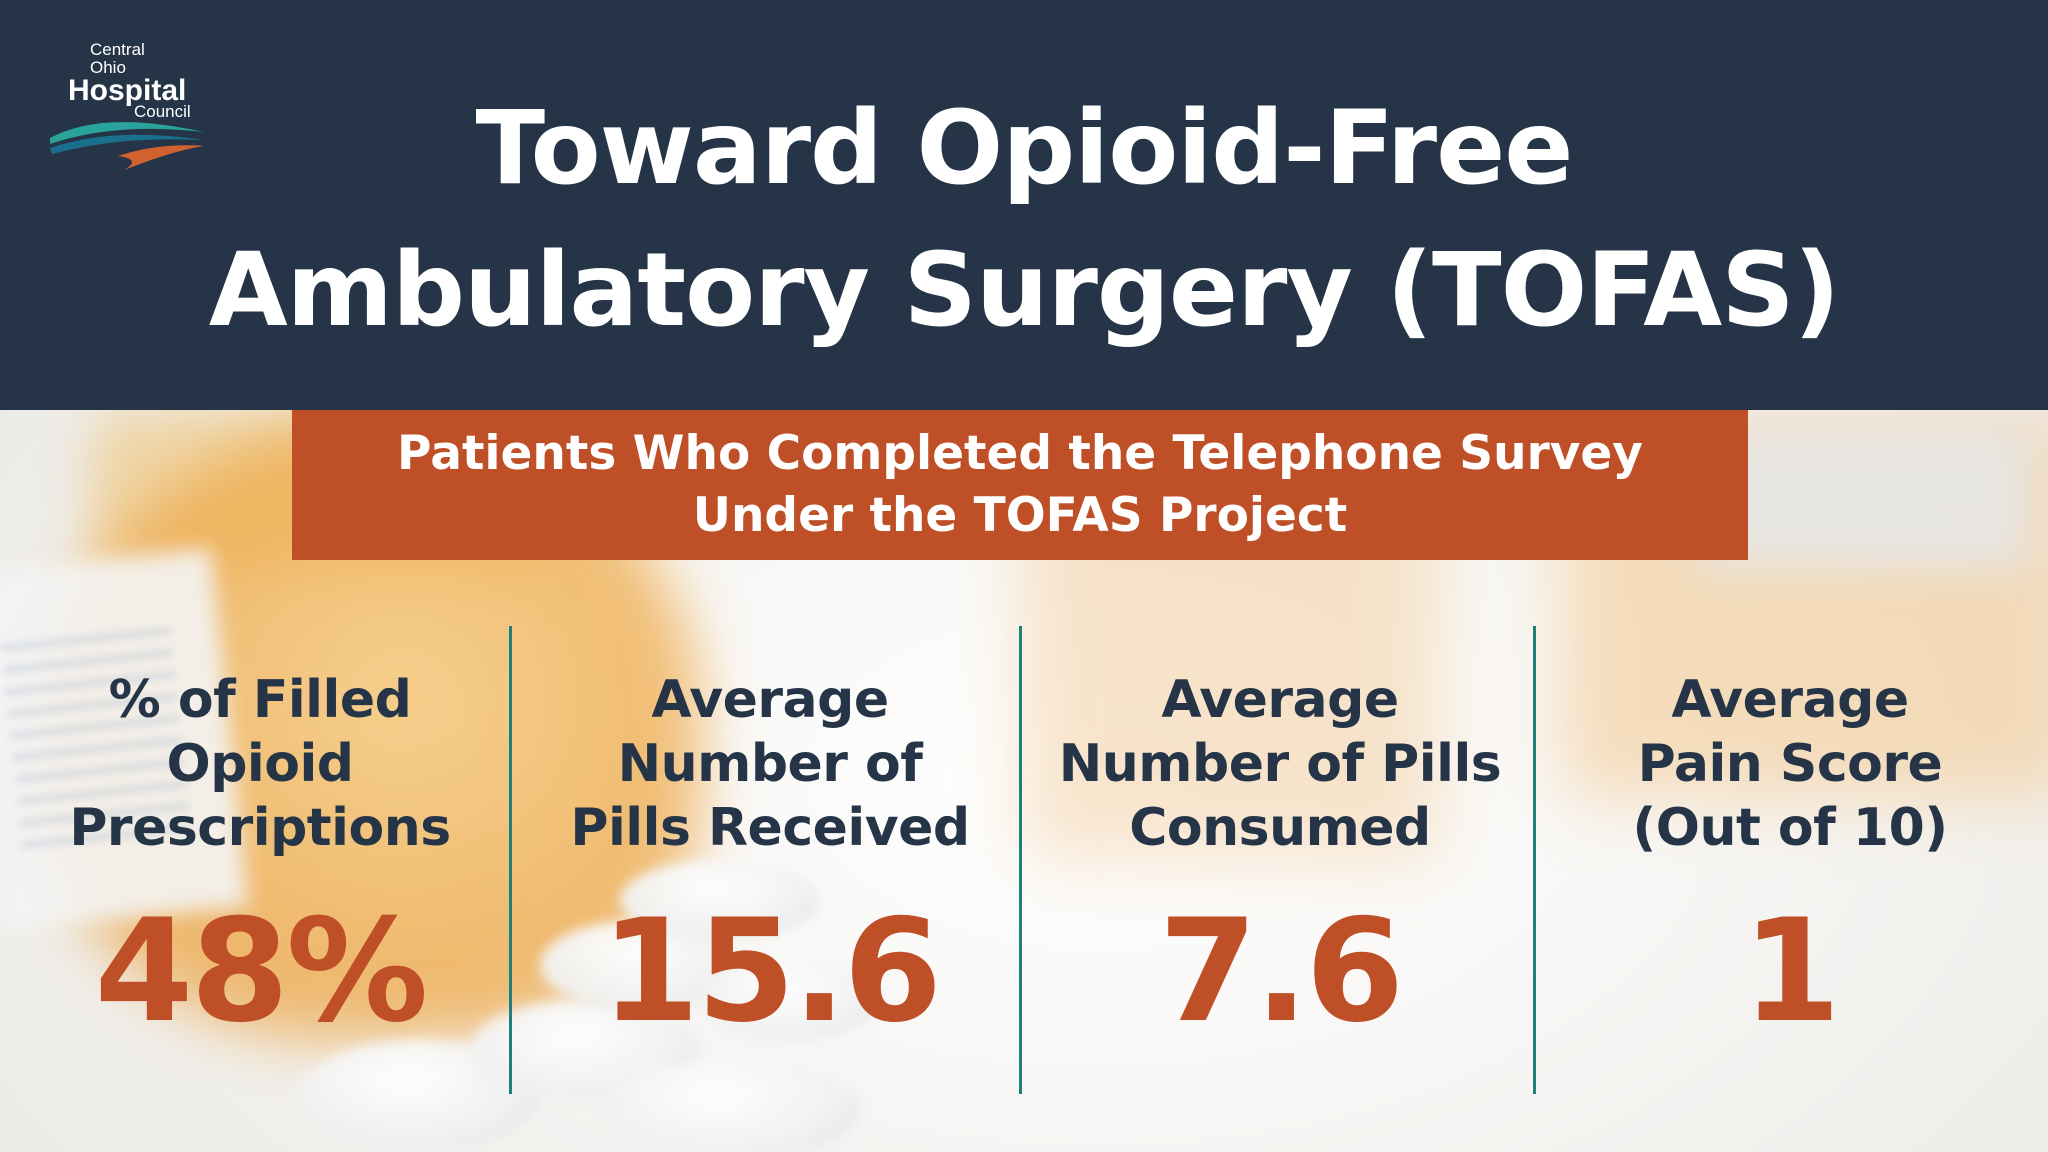 Image resolution: width=2048 pixels, height=1152 pixels. Describe the element at coordinates (127, 146) in the screenshot. I see `wave-swoosh-icon` at that location.